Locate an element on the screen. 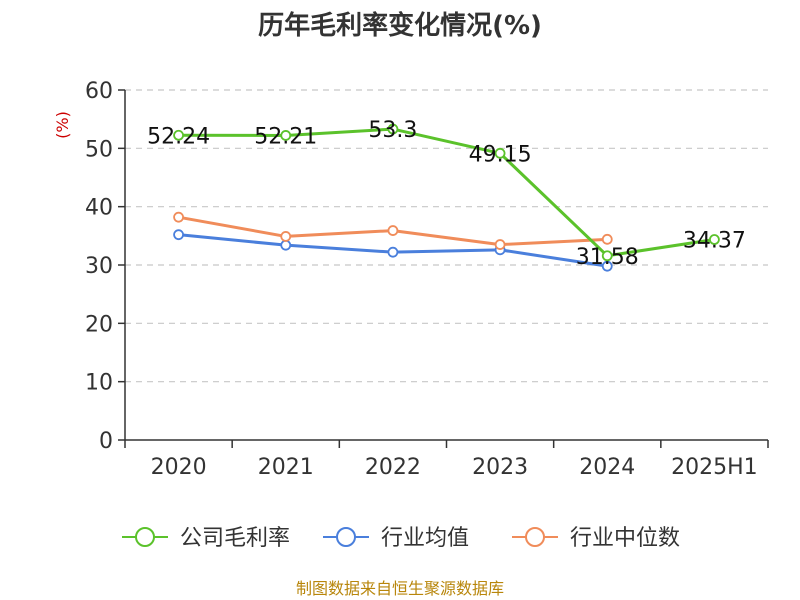  y-tick-label: 30 is located at coordinates (99, 266).